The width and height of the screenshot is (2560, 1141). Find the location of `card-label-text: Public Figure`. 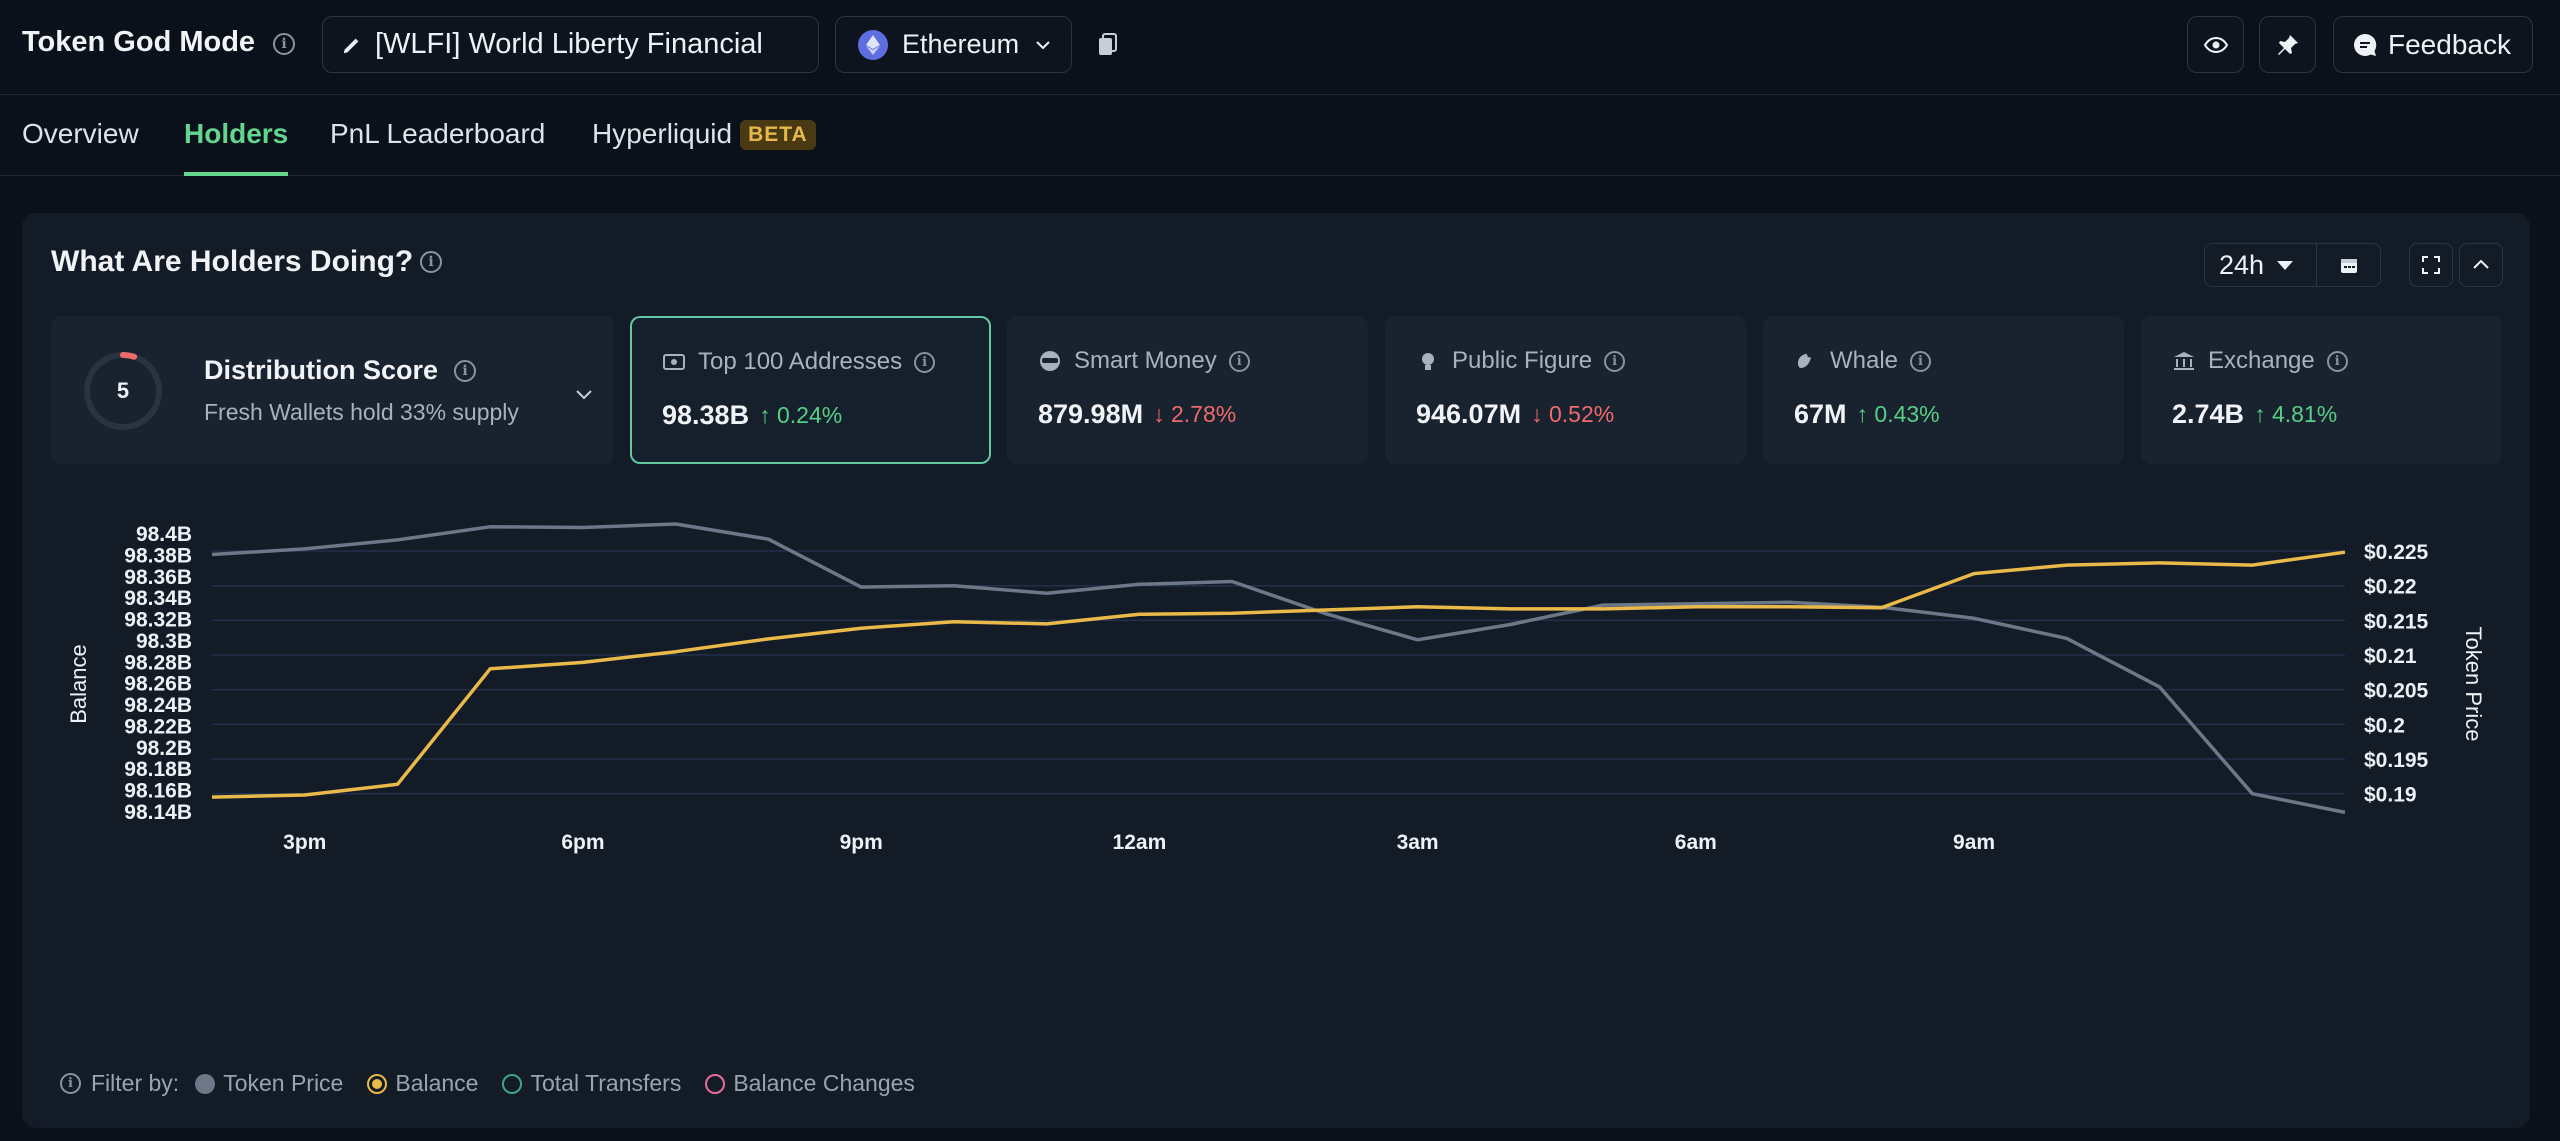

card-label-text: Public Figure is located at coordinates (1522, 360).